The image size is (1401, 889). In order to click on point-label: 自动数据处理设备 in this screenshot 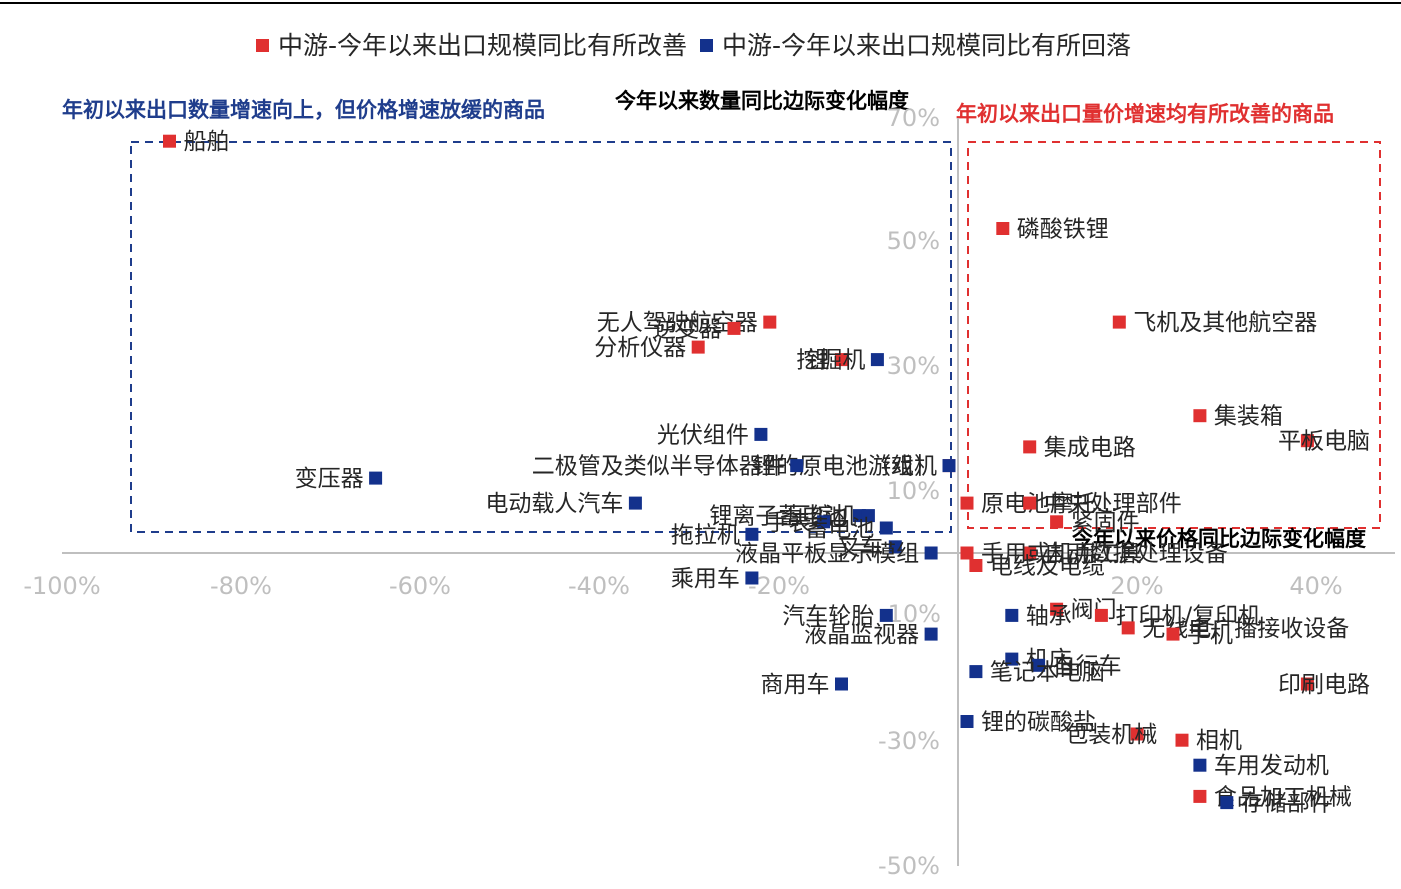, I will do `click(1136, 554)`.